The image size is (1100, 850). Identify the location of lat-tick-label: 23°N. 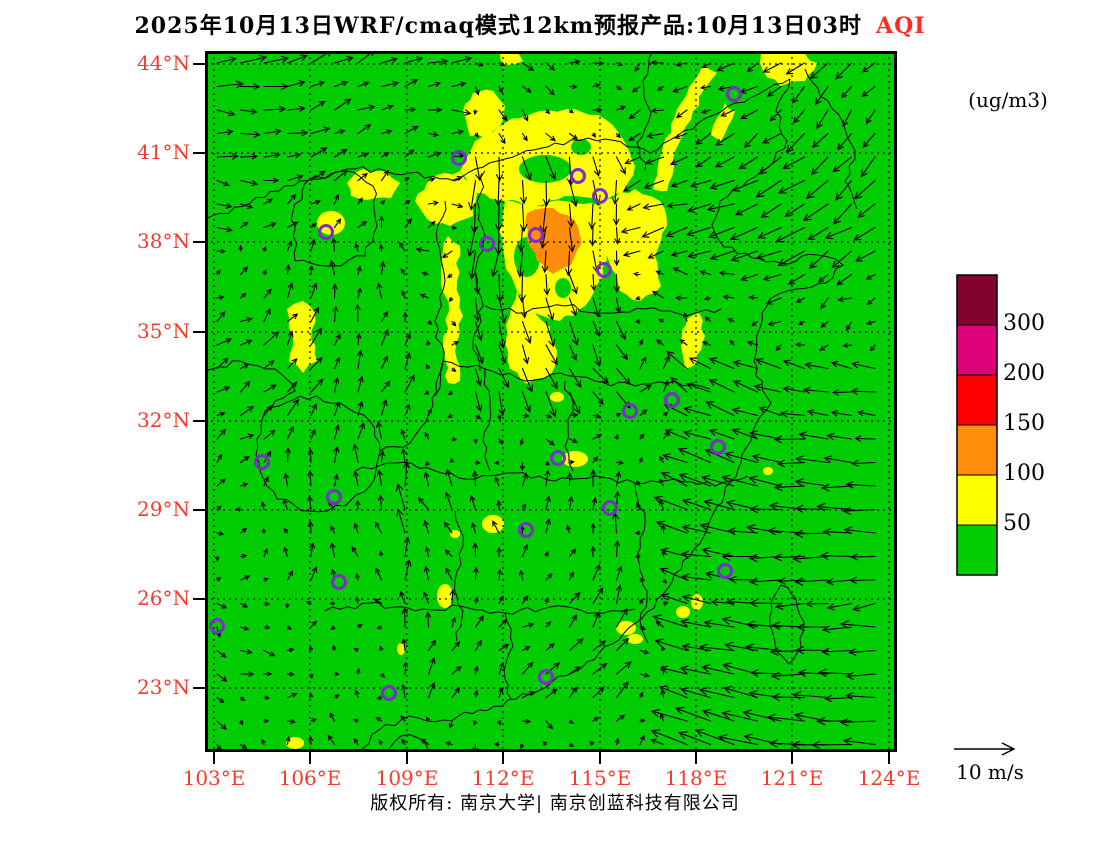
(163, 687).